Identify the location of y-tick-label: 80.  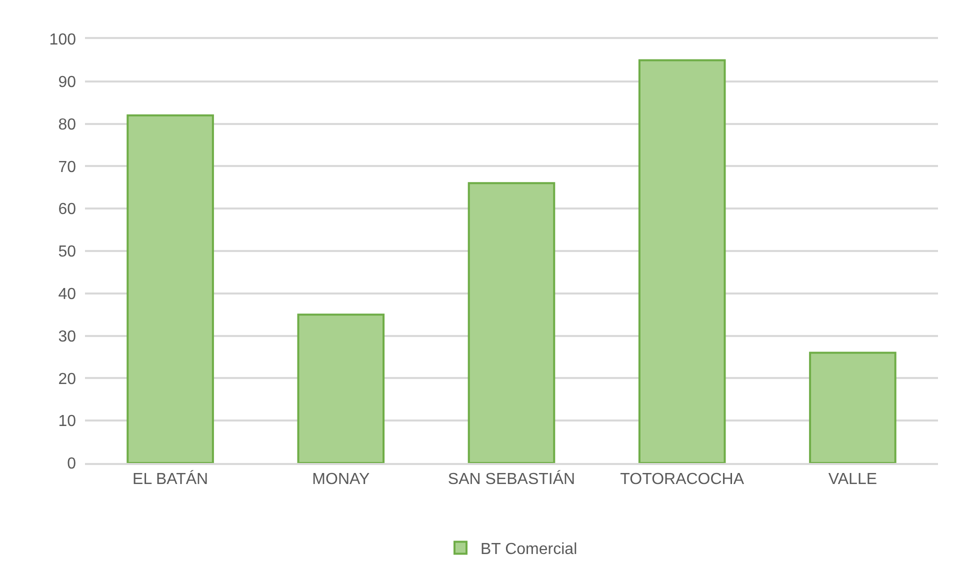
(67, 125).